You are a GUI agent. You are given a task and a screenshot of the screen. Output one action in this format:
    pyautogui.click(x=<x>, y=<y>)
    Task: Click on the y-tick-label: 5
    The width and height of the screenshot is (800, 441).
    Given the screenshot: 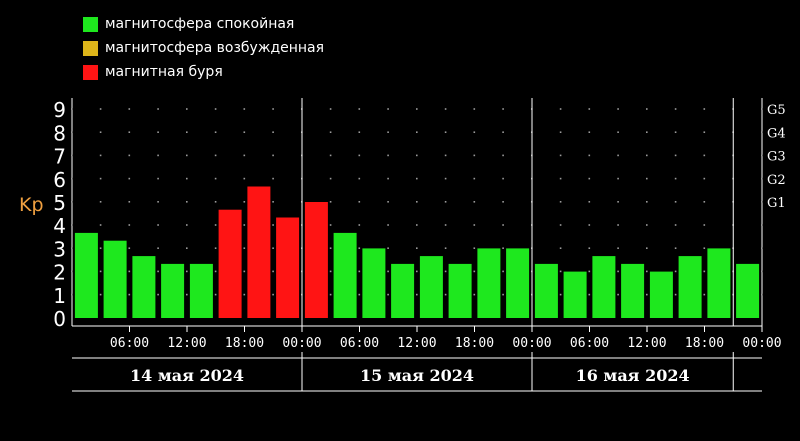 What is the action you would take?
    pyautogui.click(x=59, y=203)
    